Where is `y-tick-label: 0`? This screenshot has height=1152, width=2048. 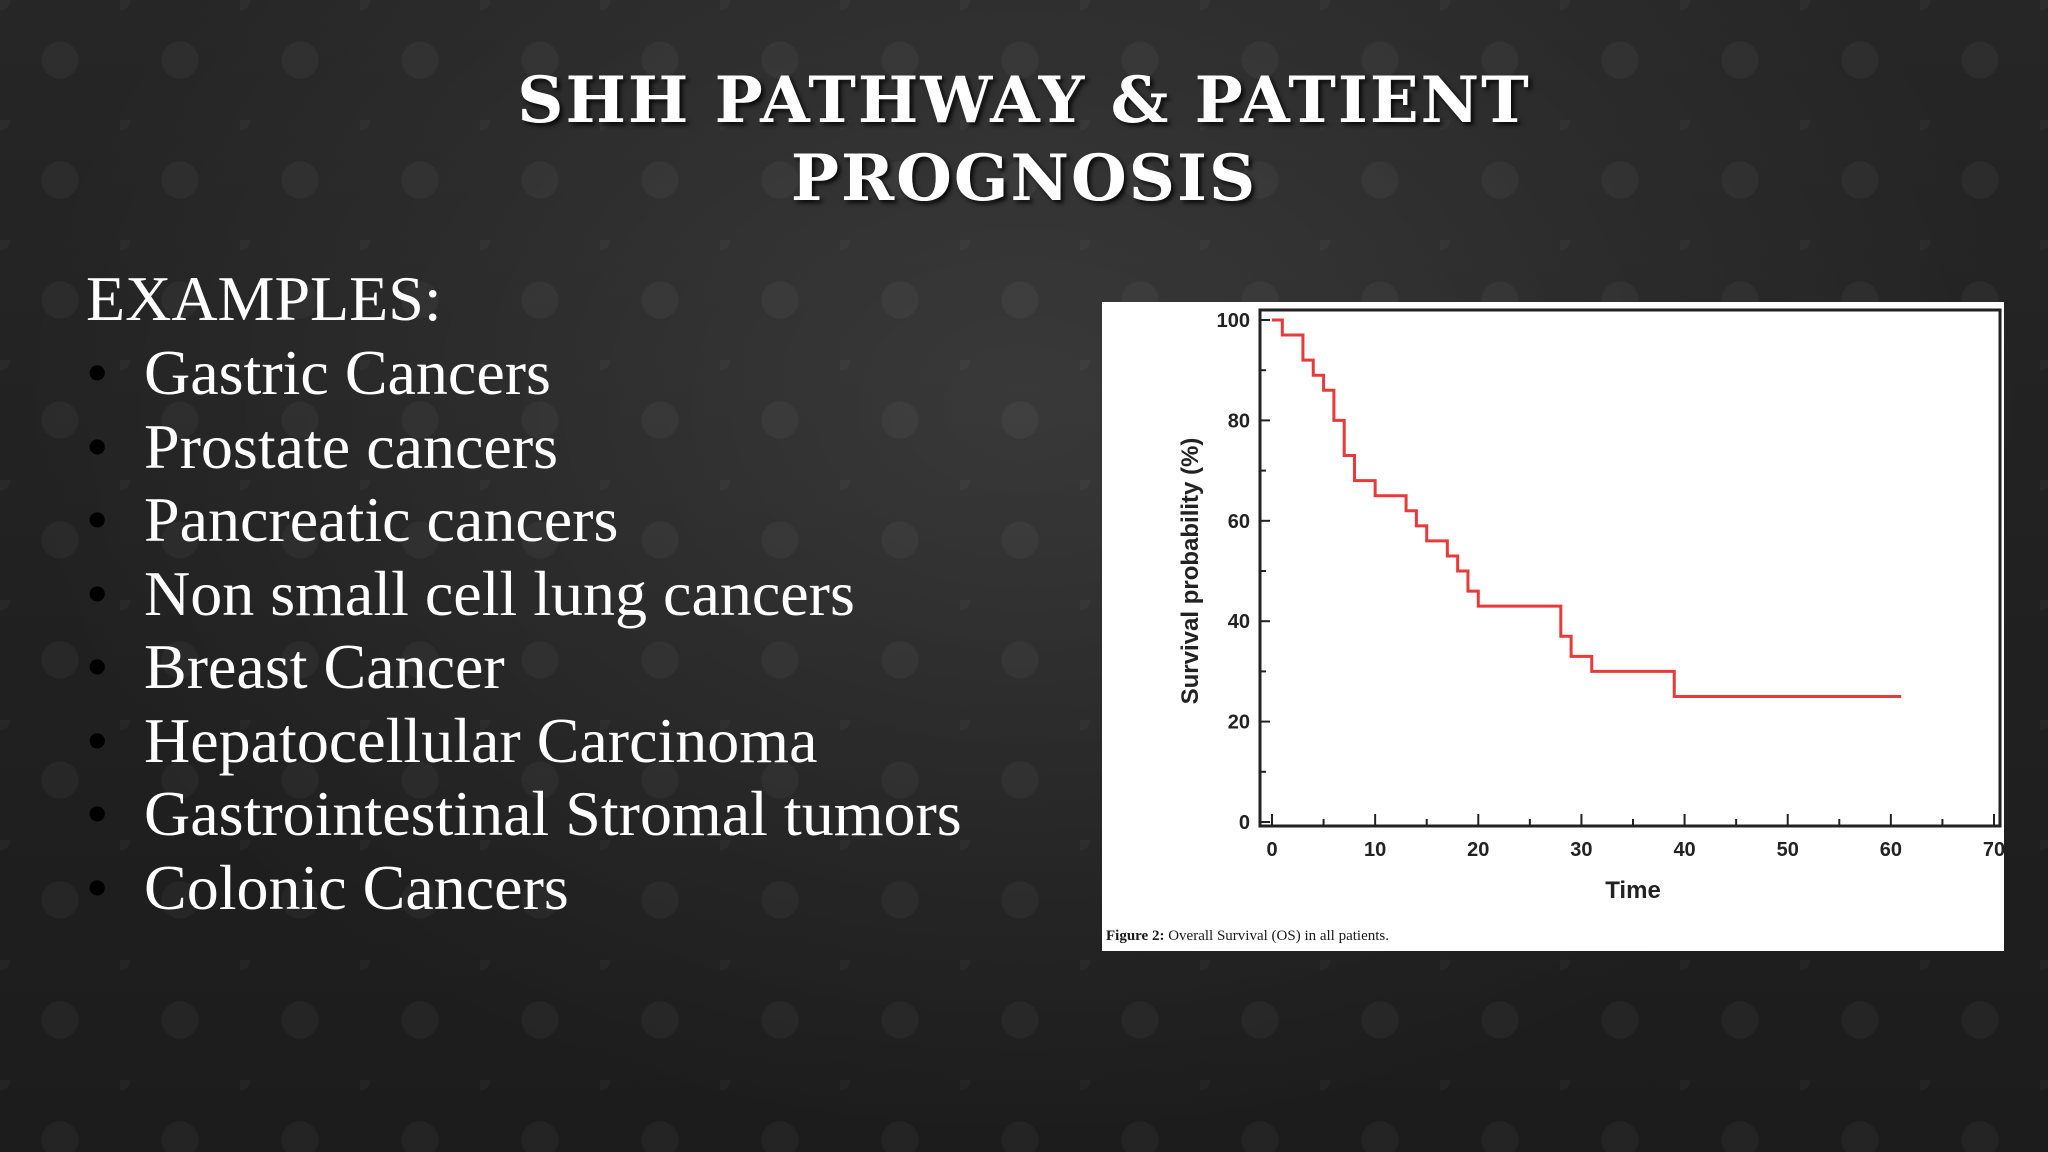
y-tick-label: 0 is located at coordinates (1244, 823).